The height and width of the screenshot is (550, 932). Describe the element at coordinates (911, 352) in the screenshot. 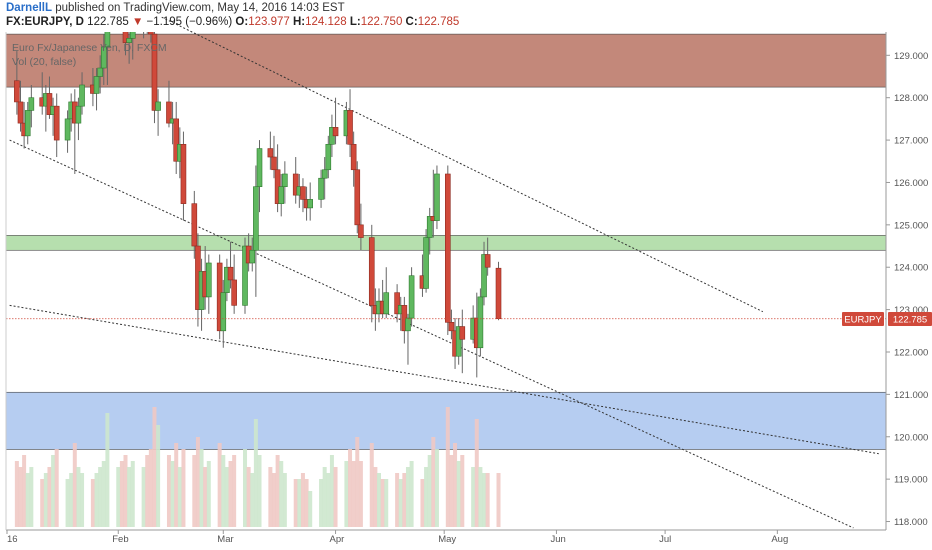

I see `y-tick-label: 122.000` at that location.